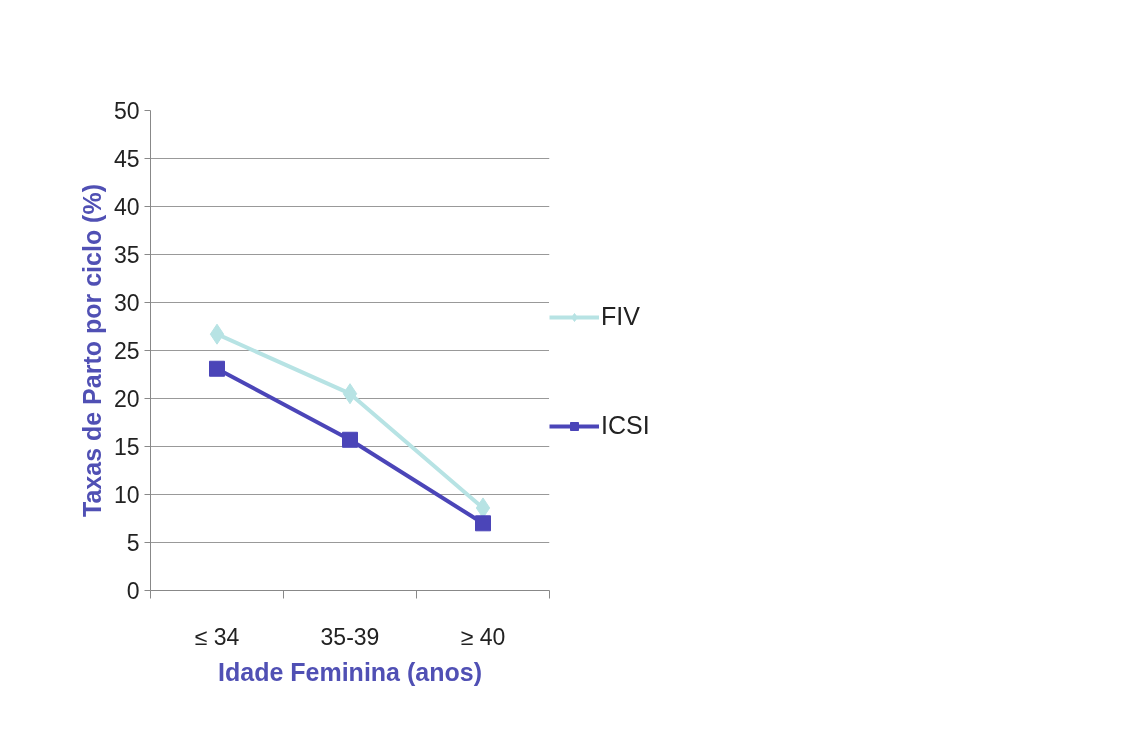 Image resolution: width=1134 pixels, height=751 pixels. I want to click on y-tick-label: 40, so click(126, 207).